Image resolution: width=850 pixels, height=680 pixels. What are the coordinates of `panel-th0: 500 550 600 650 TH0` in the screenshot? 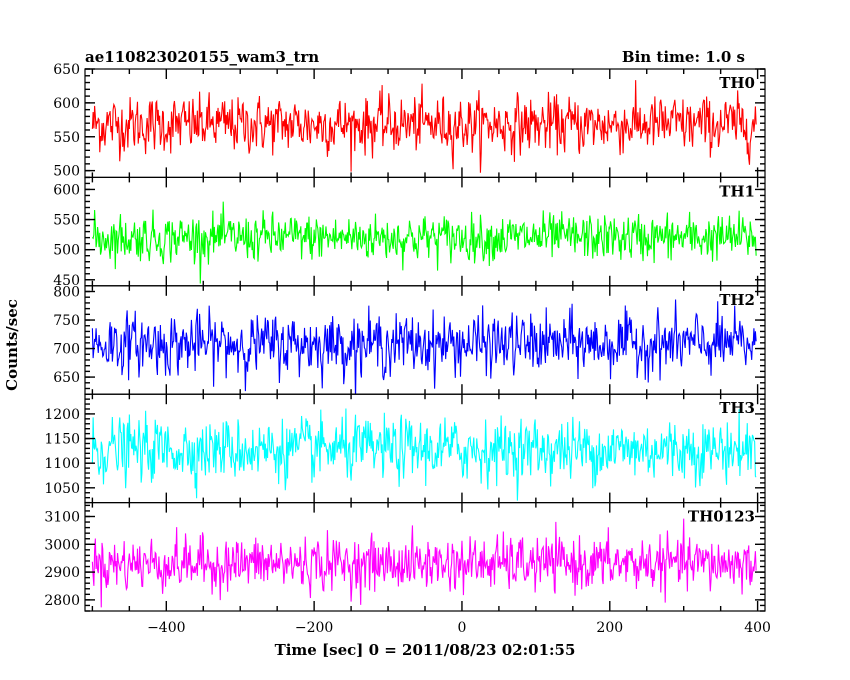 It's located at (409, 121).